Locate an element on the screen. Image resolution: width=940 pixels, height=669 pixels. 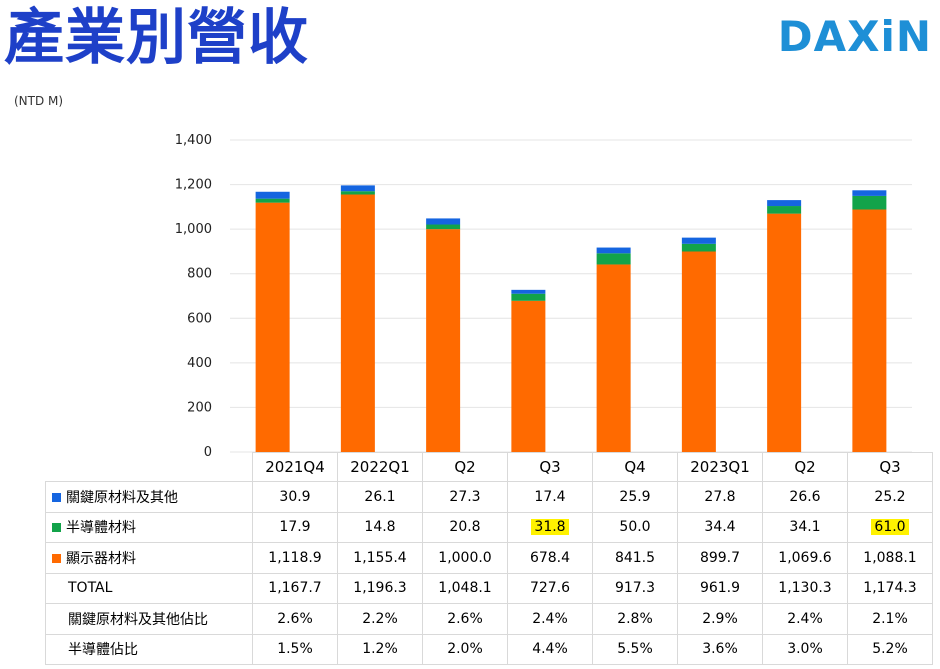
category-label: Q4 is located at coordinates (635, 467).